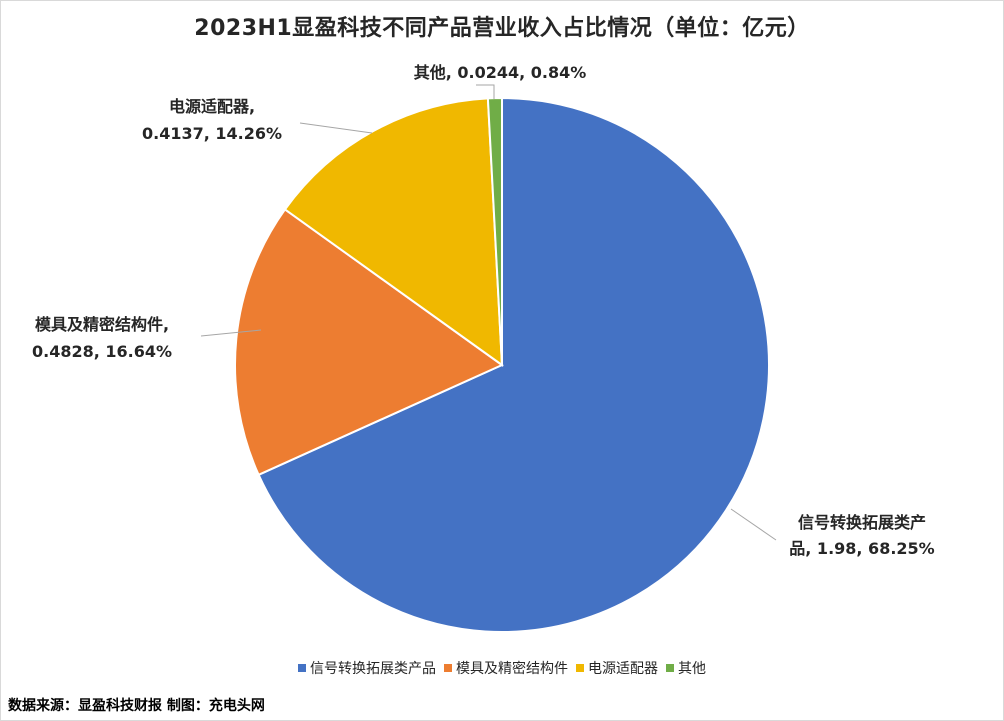 The image size is (1004, 721). Describe the element at coordinates (212, 120) in the screenshot. I see `data-label-power-adapter: 电源适配器, 0.4137, 14.26%` at that location.